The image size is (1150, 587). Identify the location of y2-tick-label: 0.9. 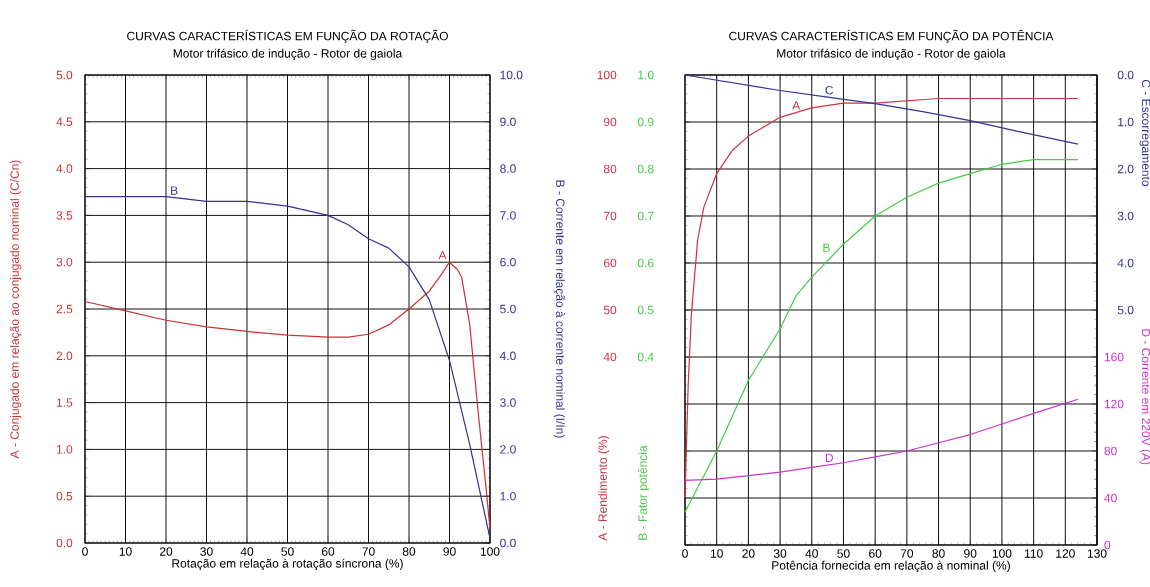
(645, 122).